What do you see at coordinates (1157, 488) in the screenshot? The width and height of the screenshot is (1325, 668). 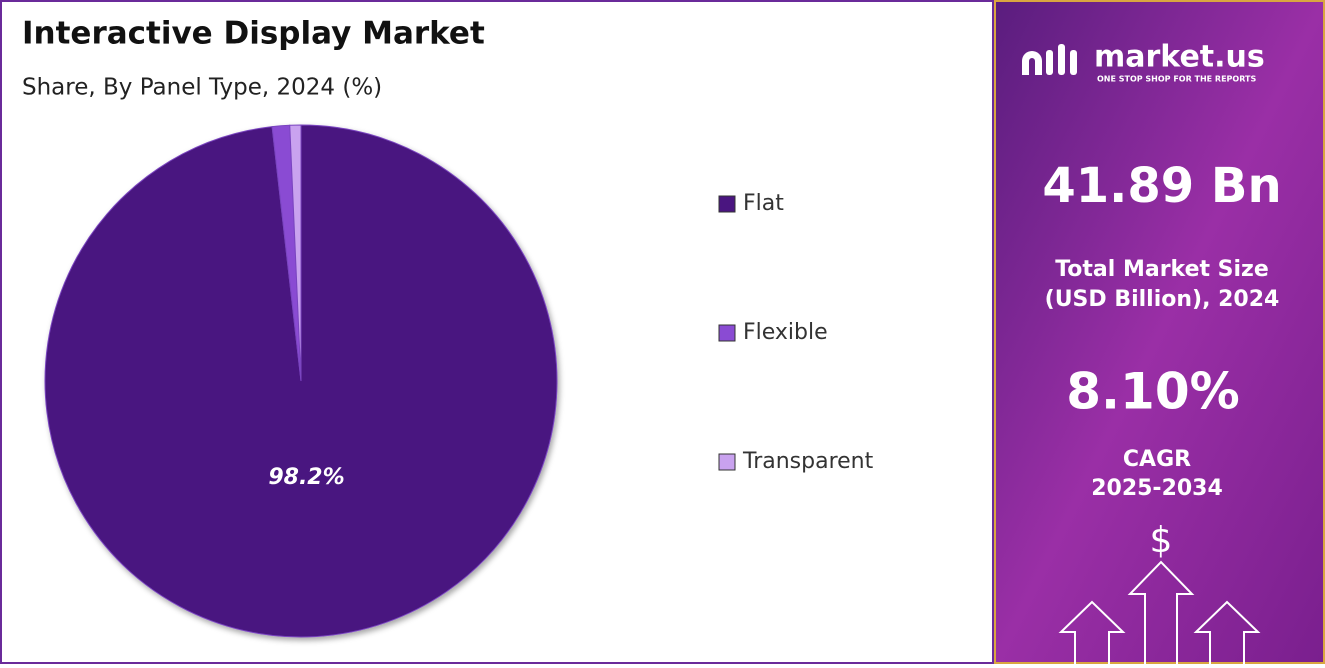 I see `cagr-label: 2025-2034` at bounding box center [1157, 488].